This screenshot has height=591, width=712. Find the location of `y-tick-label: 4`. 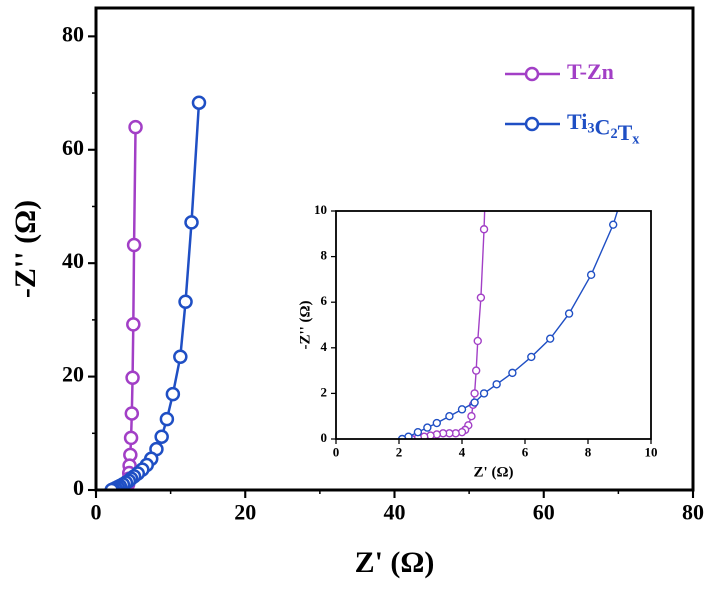

y-tick-label: 4 is located at coordinates (324, 346).